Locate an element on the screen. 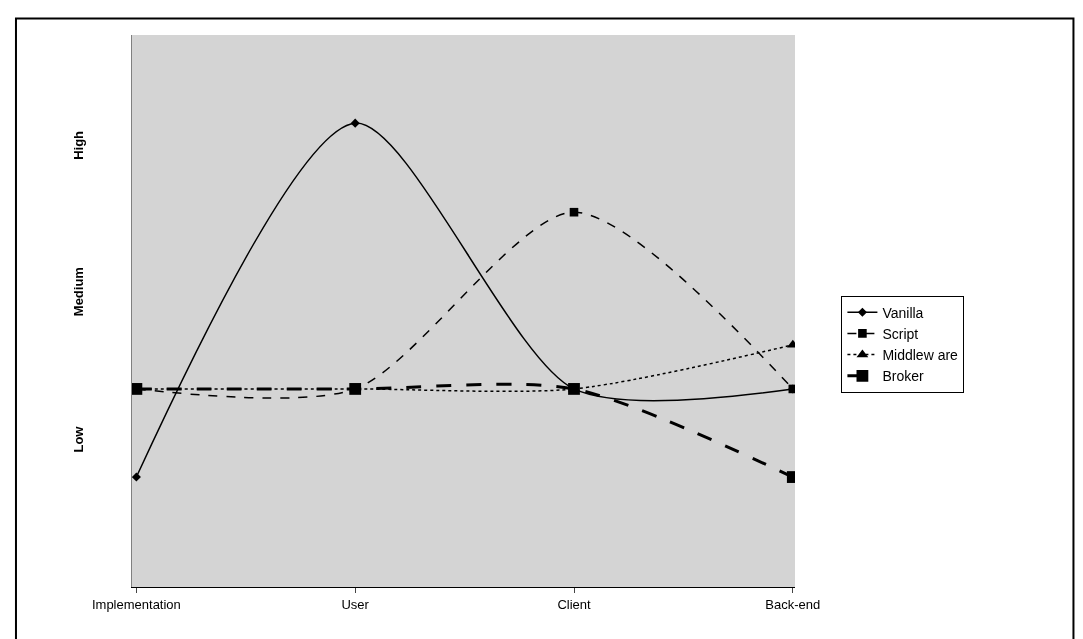 This screenshot has width=1083, height=639. text: Low is located at coordinates (79, 439).